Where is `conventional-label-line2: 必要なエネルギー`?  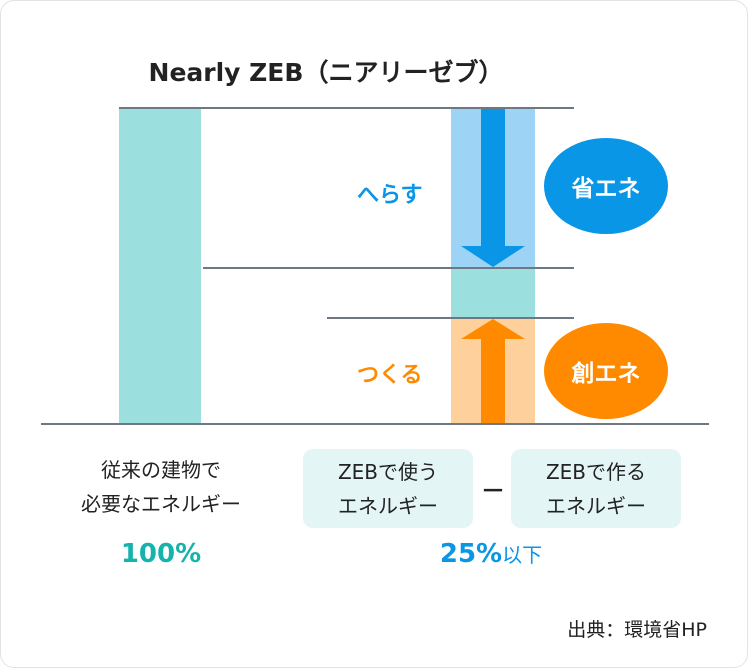 conventional-label-line2: 必要なエネルギー is located at coordinates (161, 504).